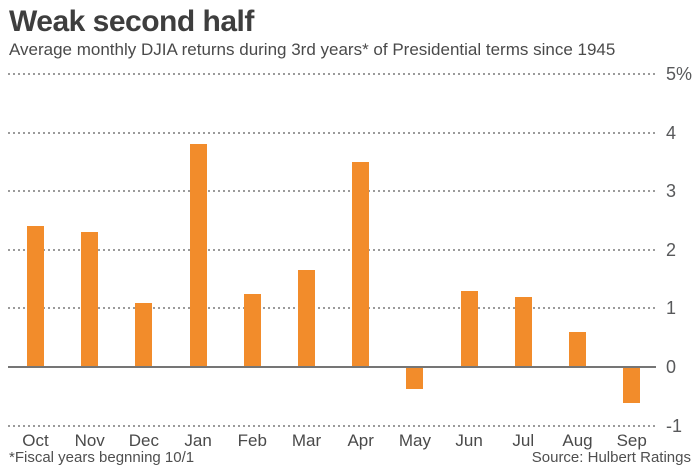 The height and width of the screenshot is (471, 700). What do you see at coordinates (252, 440) in the screenshot?
I see `x-tick-label-feb: Feb` at bounding box center [252, 440].